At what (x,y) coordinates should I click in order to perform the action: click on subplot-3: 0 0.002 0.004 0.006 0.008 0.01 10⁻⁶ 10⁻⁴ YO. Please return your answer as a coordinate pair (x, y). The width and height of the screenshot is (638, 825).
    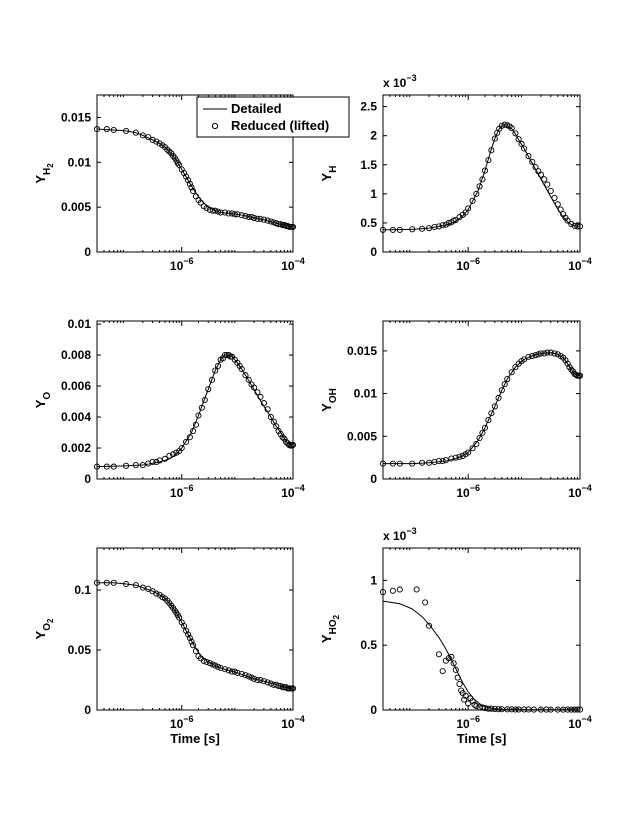
    Looking at the image, I should click on (169, 408).